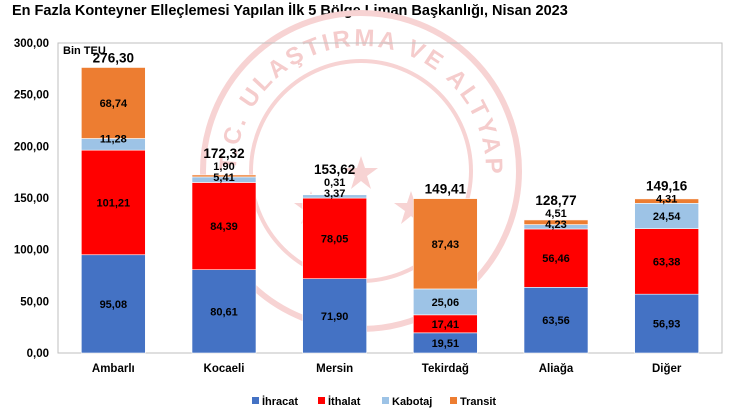 Image resolution: width=730 pixels, height=420 pixels. Describe the element at coordinates (34, 302) in the screenshot. I see `y-tick-label: 50,00` at that location.